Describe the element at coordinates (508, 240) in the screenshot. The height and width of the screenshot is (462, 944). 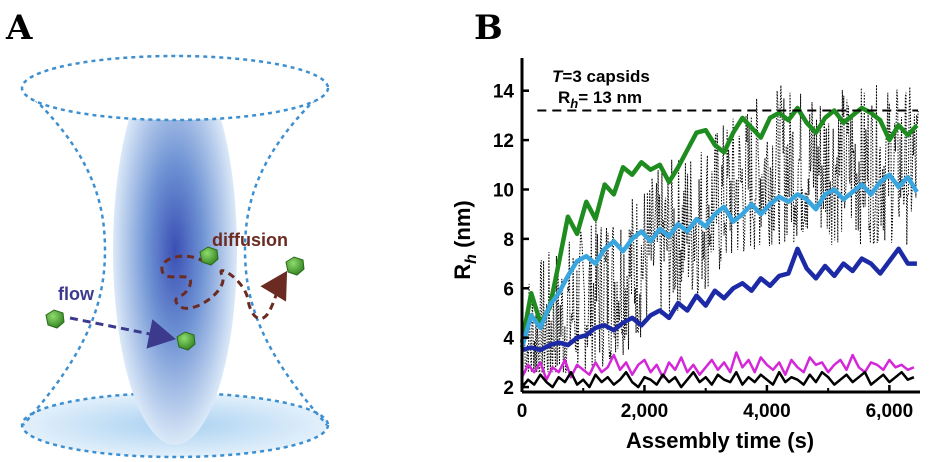
I see `y-tick-label: 8` at that location.